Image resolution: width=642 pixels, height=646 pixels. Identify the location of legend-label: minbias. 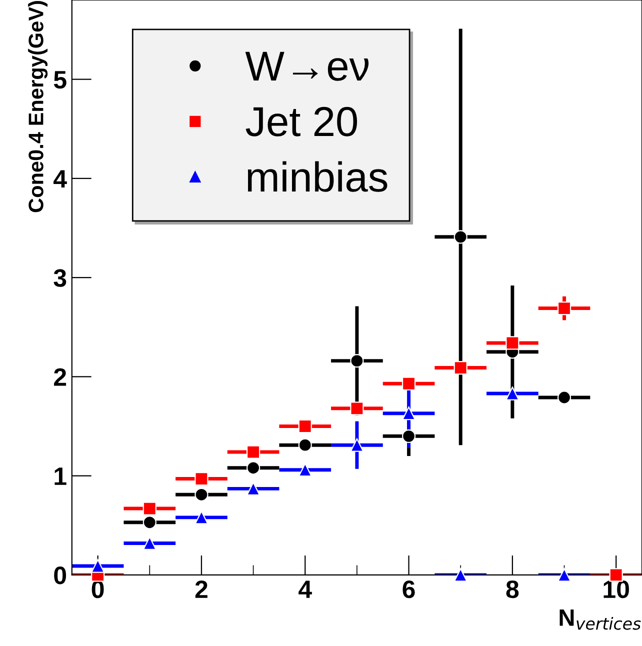
(318, 176).